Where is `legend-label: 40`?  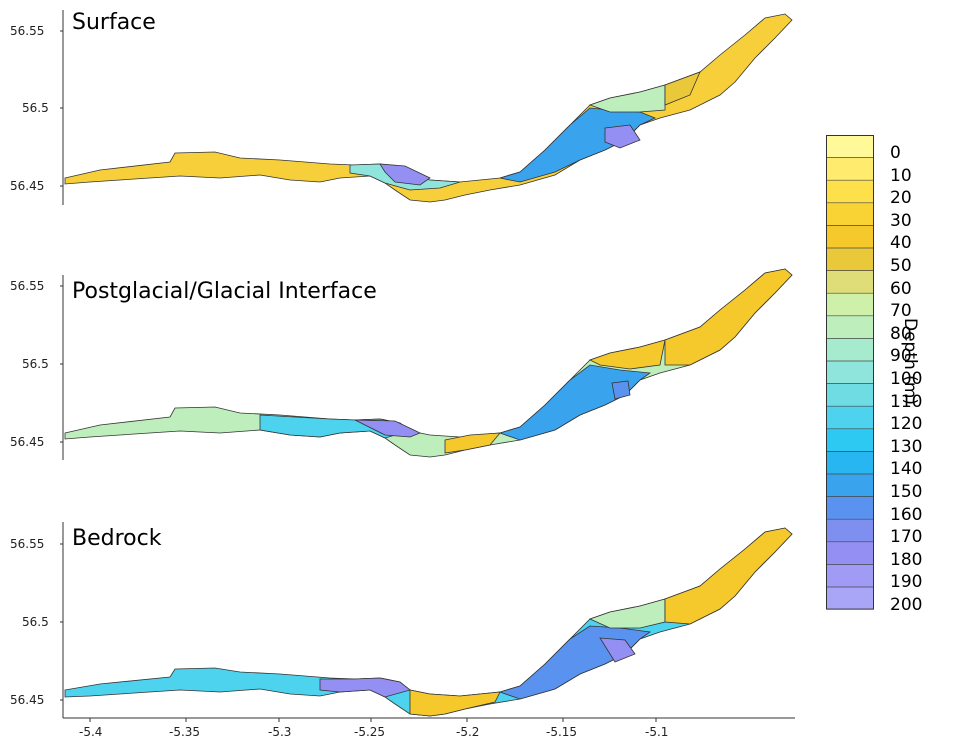
legend-label: 40 is located at coordinates (901, 243).